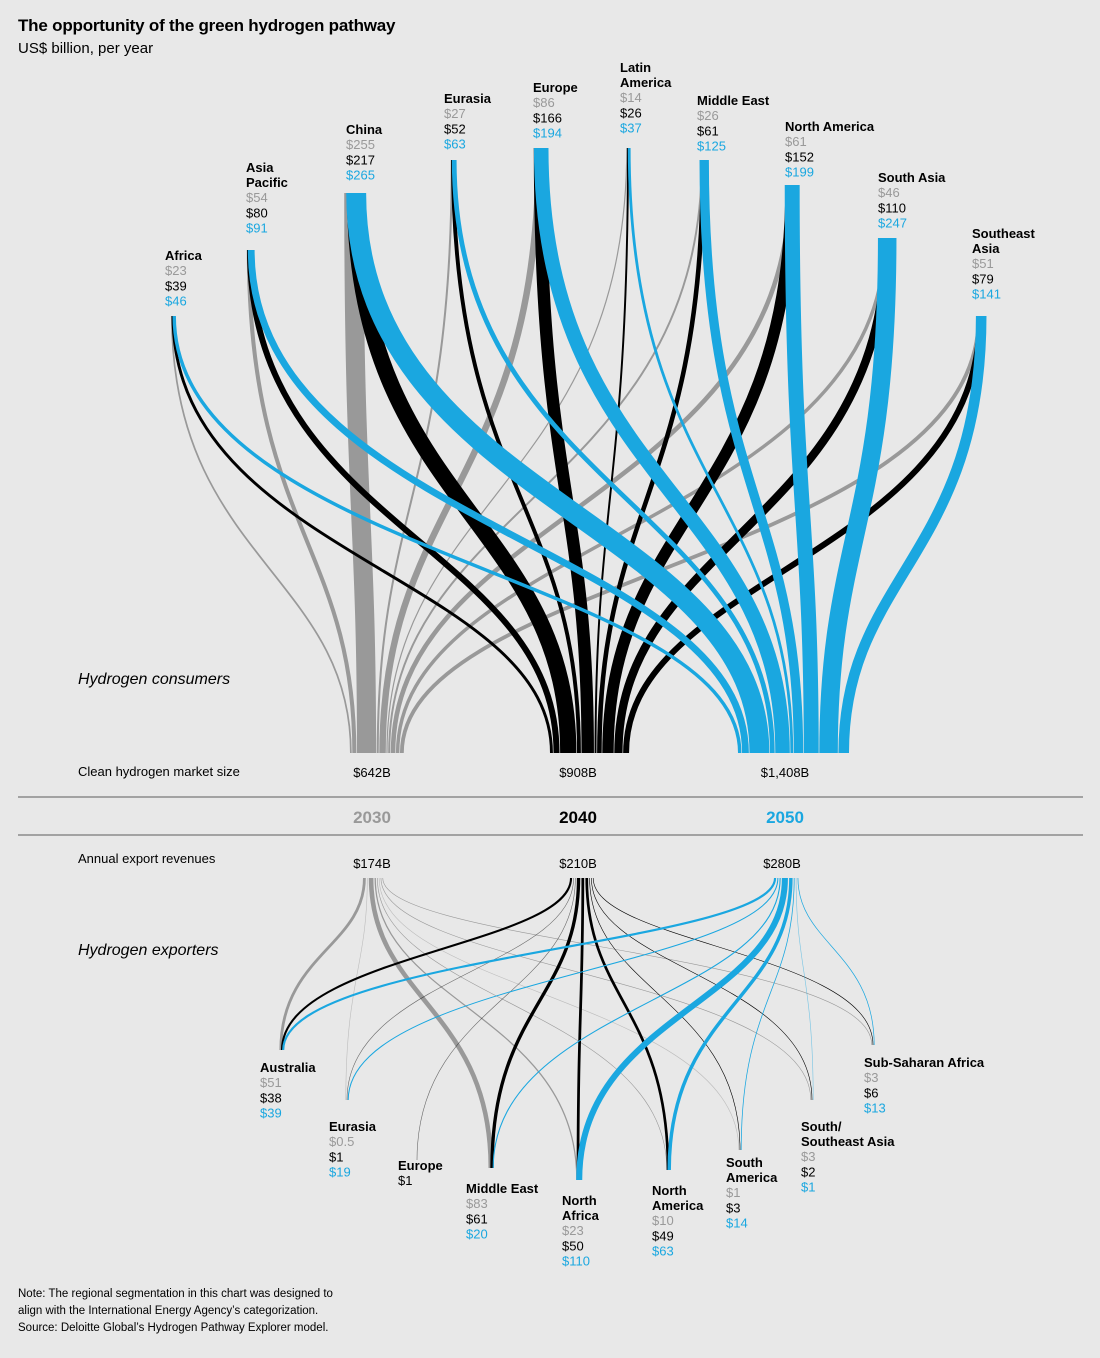 The image size is (1100, 1358). Describe the element at coordinates (669, 1190) in the screenshot. I see `exporter-name-north-america: North` at that location.